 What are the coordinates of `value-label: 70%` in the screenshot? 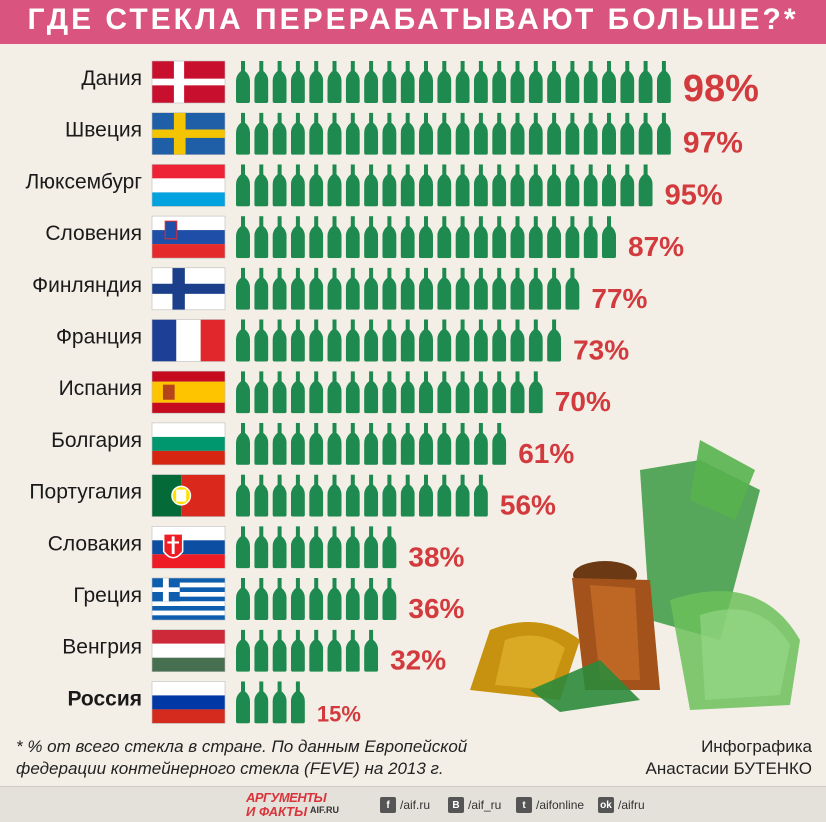 It's located at (583, 401).